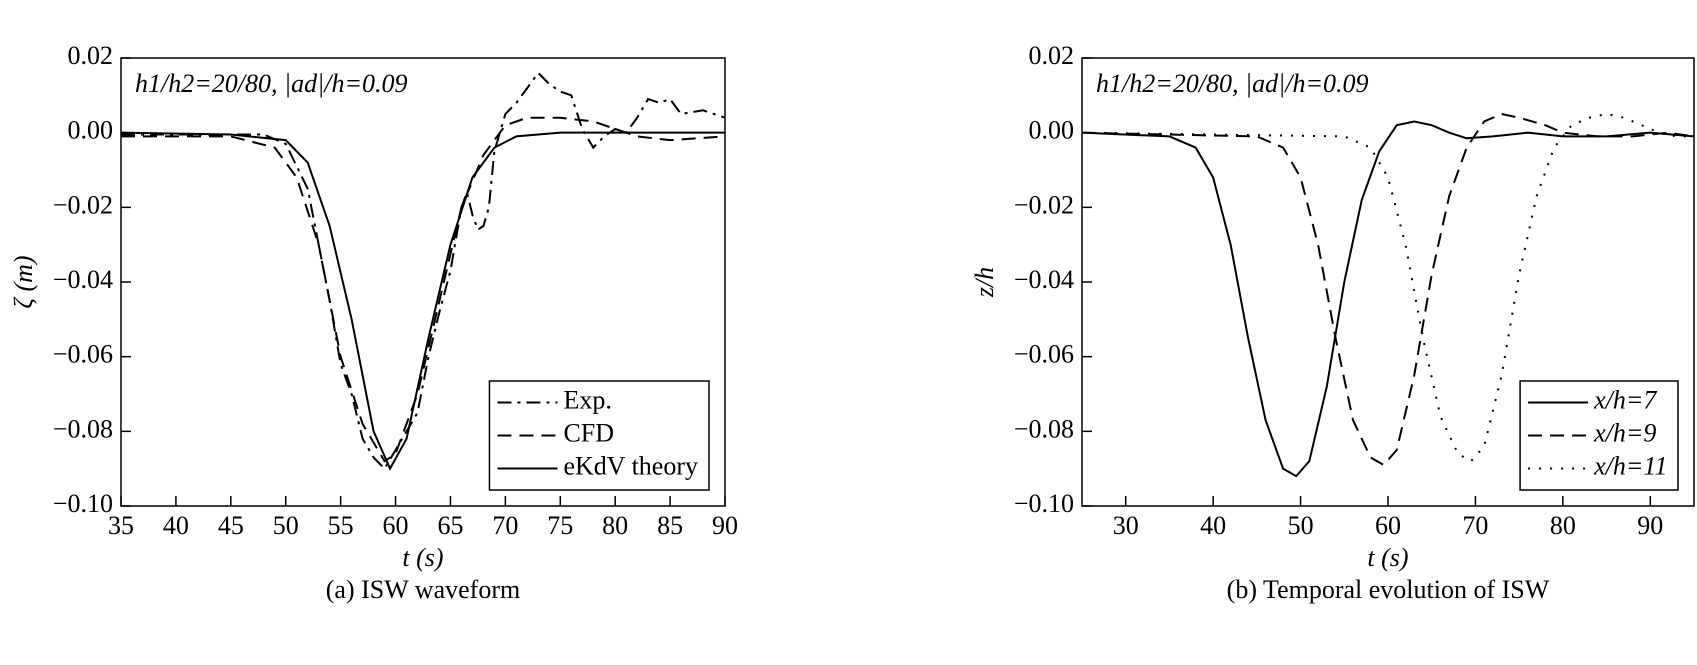 The height and width of the screenshot is (665, 1697). I want to click on legend-label: x/h=11, so click(1630, 465).